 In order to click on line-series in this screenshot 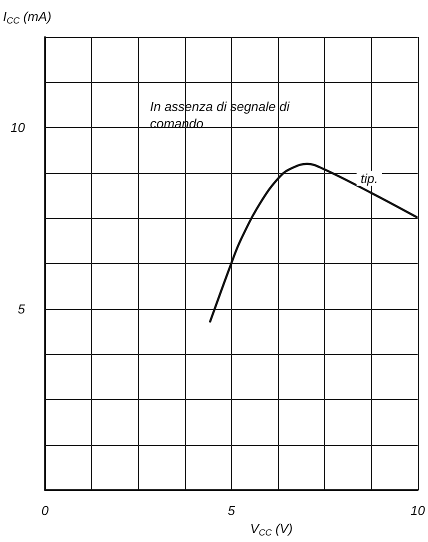, I will do `click(313, 242)`.